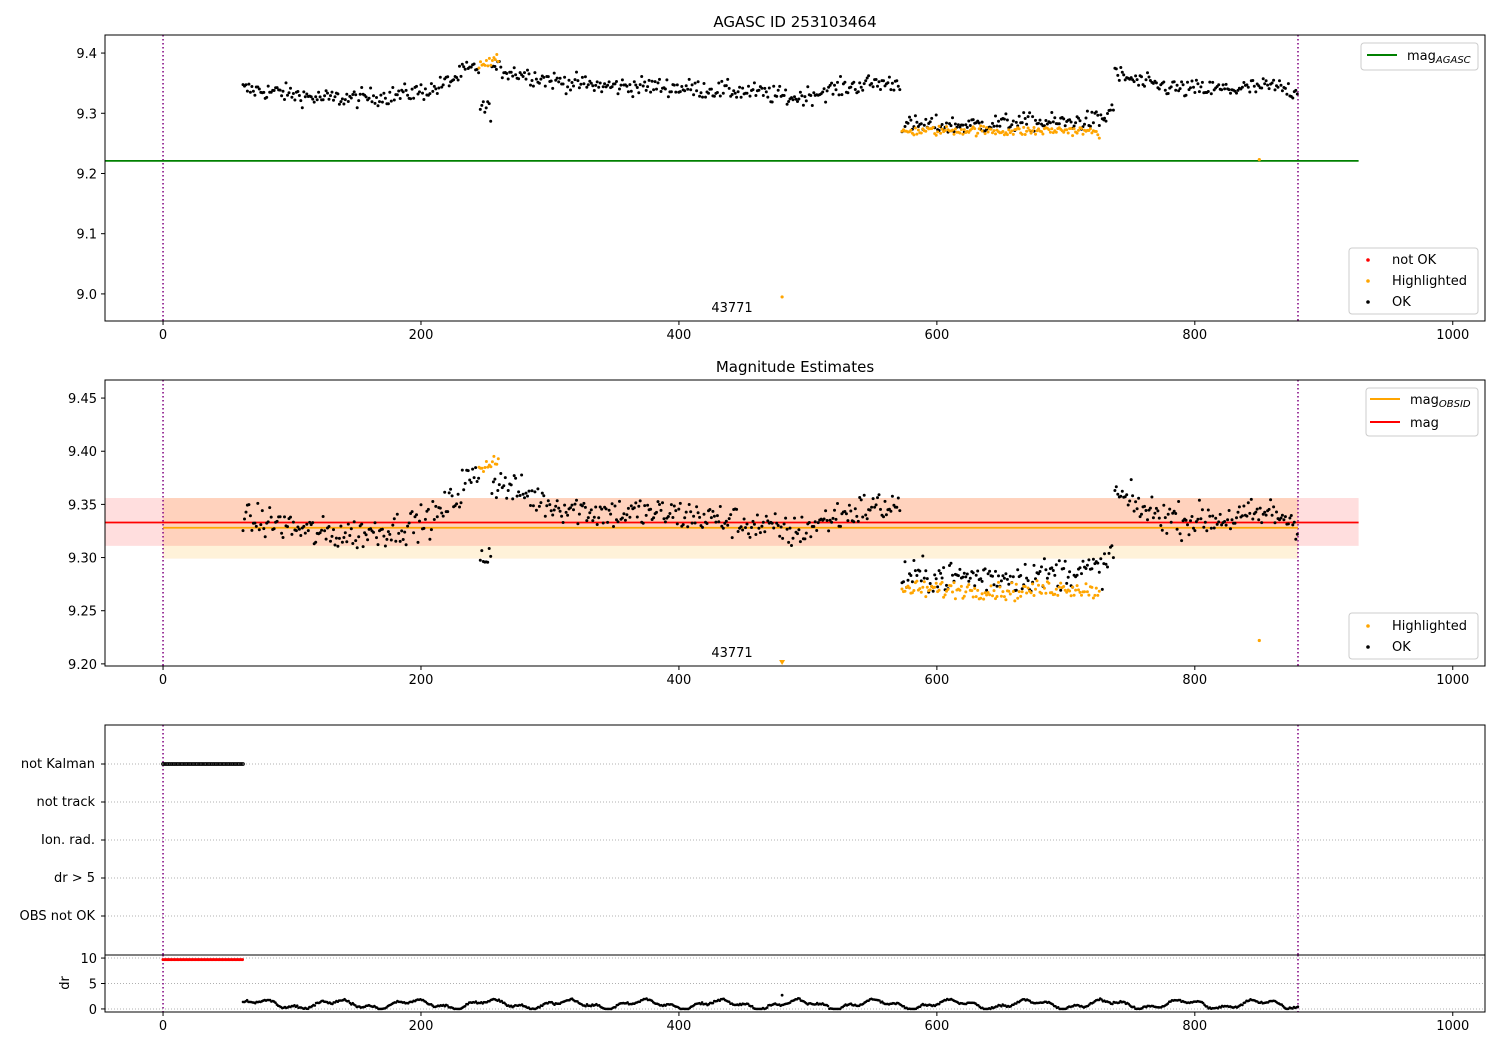 This screenshot has width=1500, height=1050. I want to click on y-tick-label: 9.45, so click(82, 399).